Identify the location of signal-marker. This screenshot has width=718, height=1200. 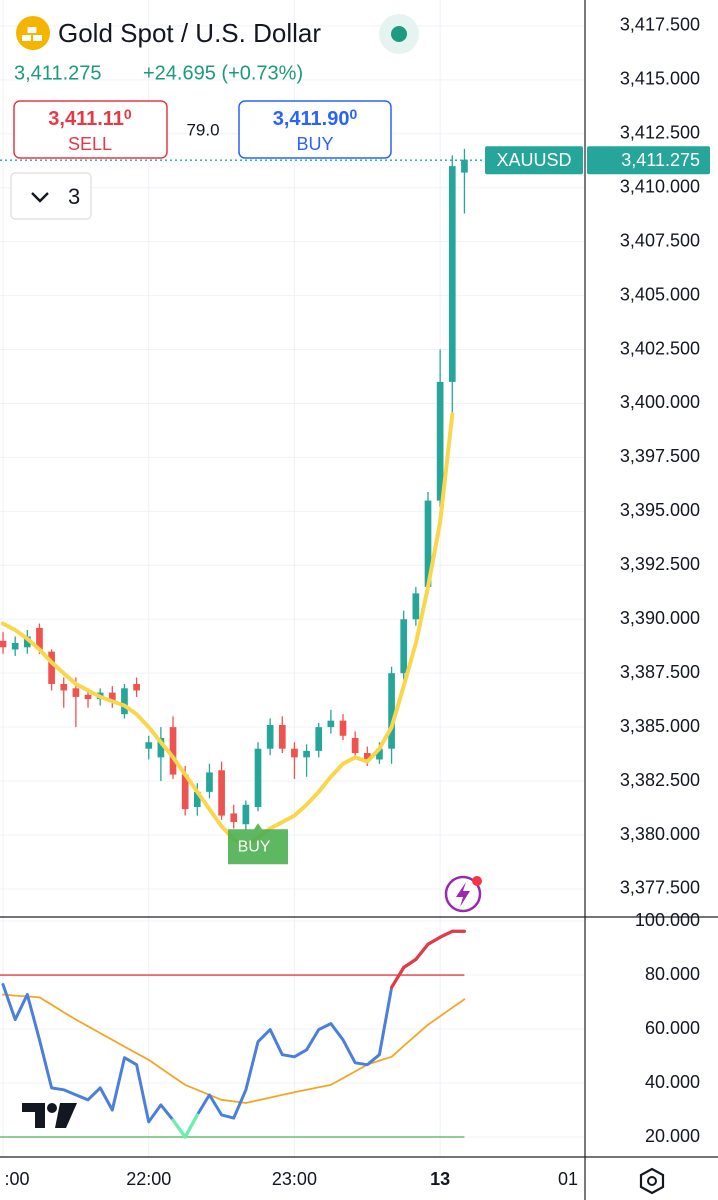
(258, 844).